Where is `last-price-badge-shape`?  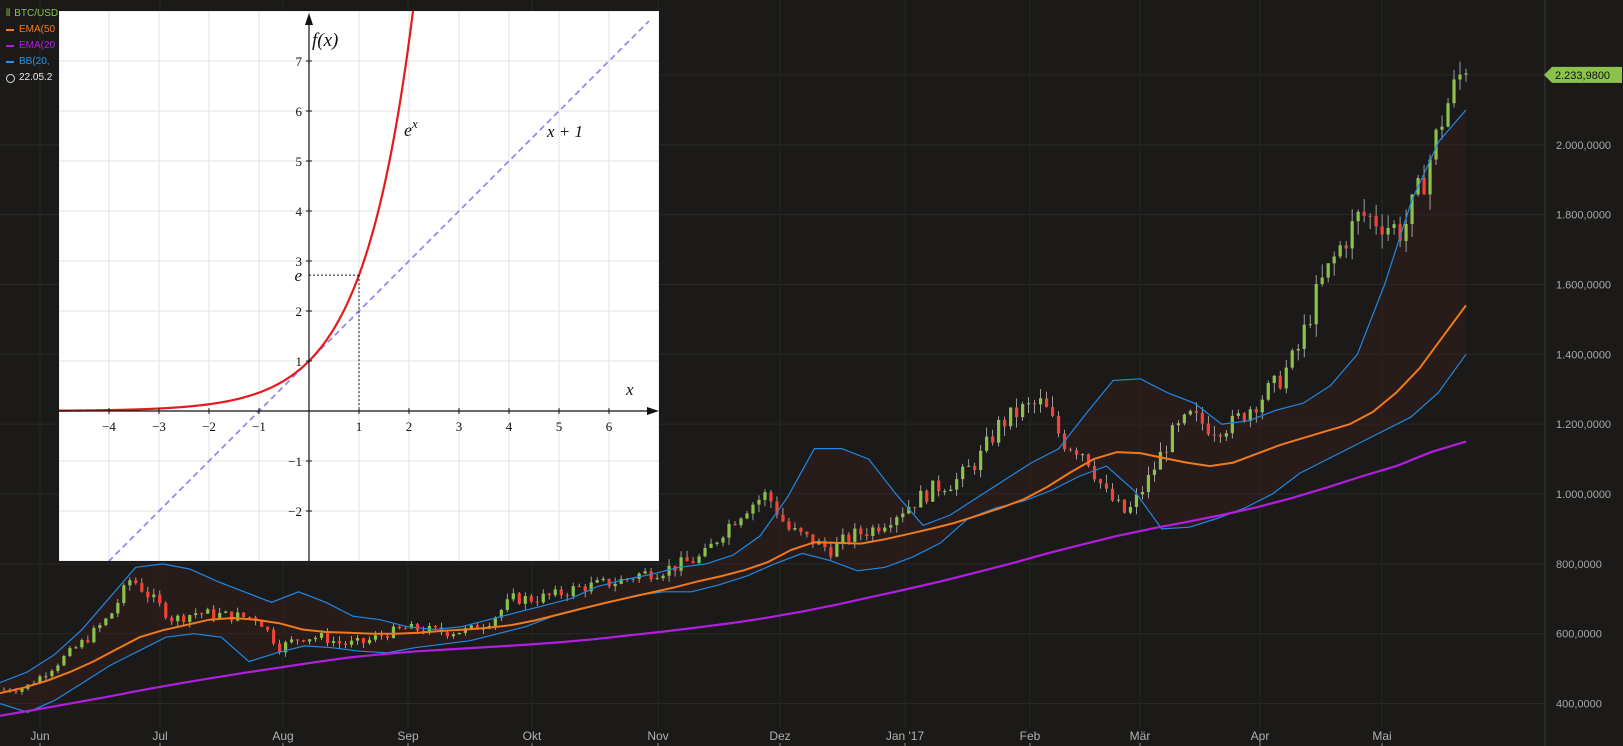 last-price-badge-shape is located at coordinates (1583, 74).